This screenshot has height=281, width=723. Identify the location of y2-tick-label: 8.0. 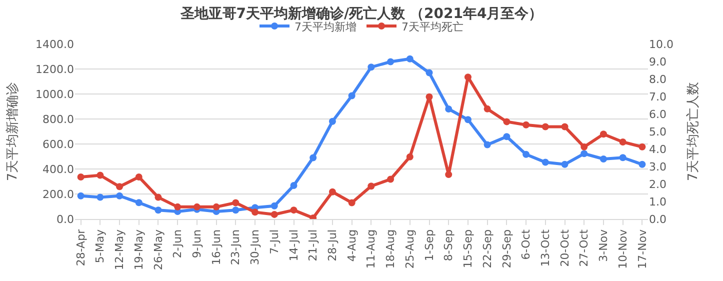
(657, 79).